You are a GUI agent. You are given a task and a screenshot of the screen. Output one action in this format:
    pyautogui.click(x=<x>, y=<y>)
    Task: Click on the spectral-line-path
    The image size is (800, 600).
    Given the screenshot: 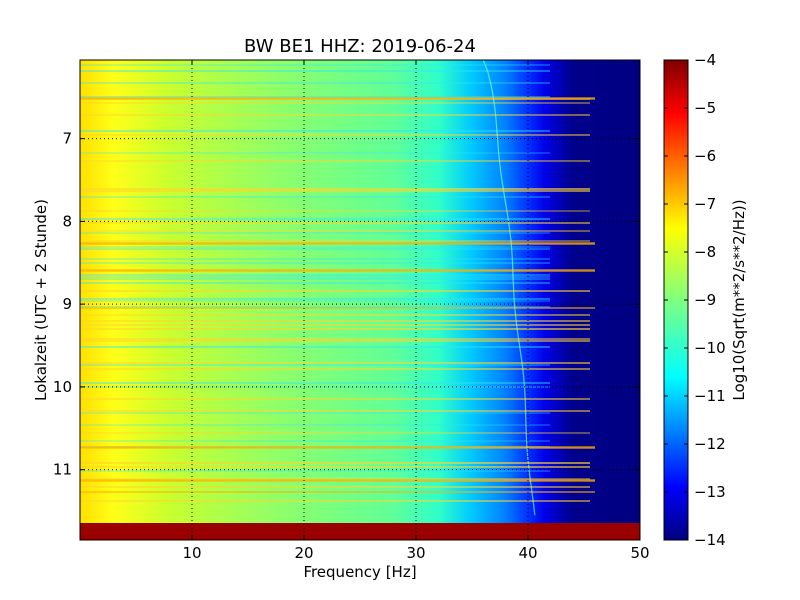 What is the action you would take?
    pyautogui.click(x=509, y=287)
    